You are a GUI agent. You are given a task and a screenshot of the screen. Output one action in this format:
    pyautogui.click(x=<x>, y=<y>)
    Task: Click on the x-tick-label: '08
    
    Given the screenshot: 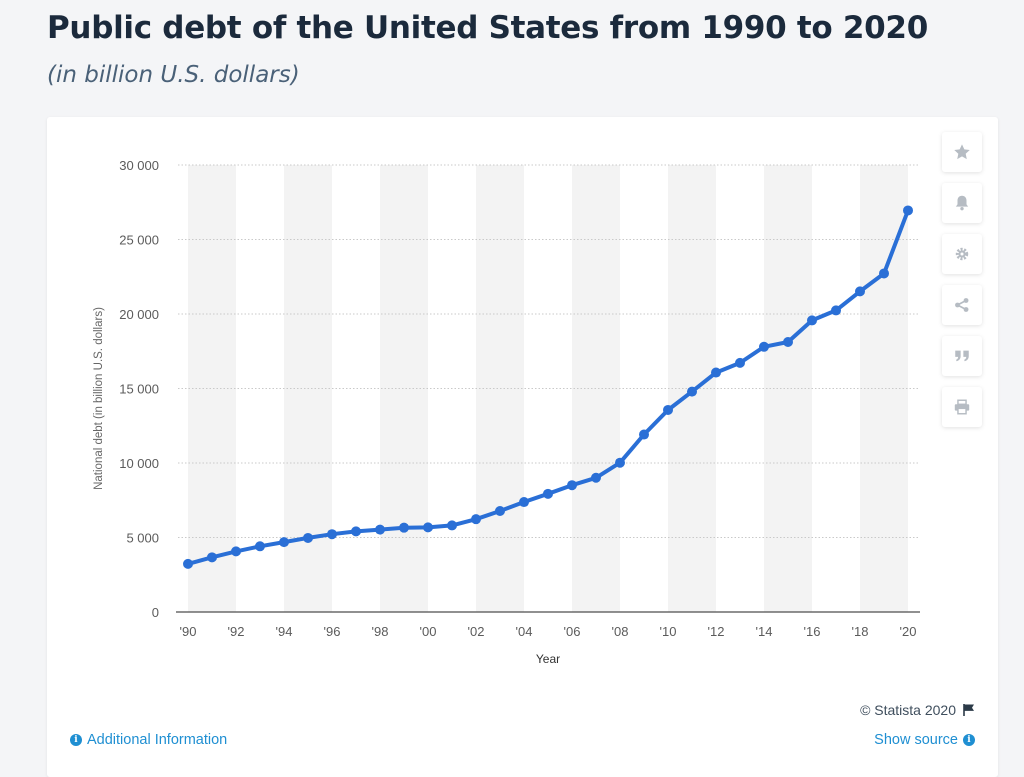 What is the action you would take?
    pyautogui.click(x=620, y=631)
    